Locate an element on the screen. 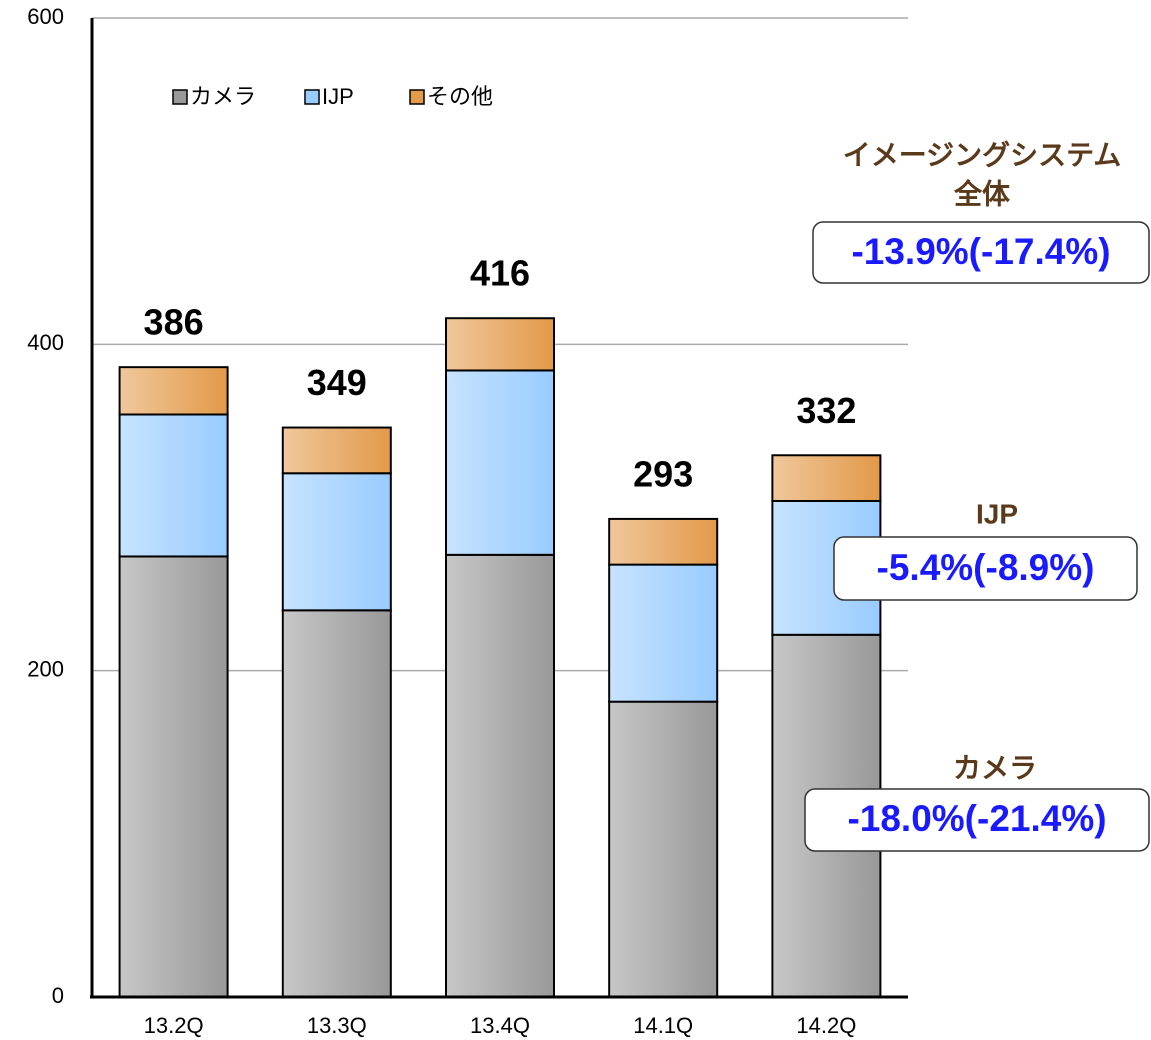 The width and height of the screenshot is (1151, 1040). total-label: 332 is located at coordinates (826, 410).